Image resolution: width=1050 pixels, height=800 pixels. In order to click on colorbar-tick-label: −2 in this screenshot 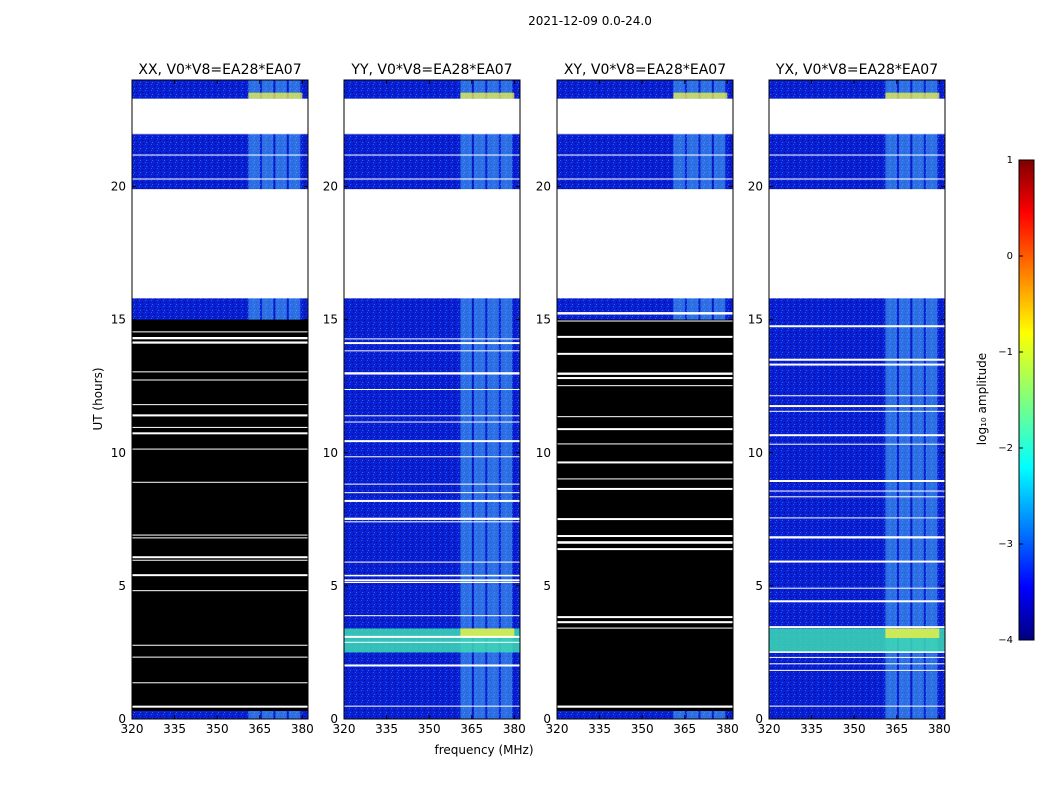, I will do `click(1005, 448)`.